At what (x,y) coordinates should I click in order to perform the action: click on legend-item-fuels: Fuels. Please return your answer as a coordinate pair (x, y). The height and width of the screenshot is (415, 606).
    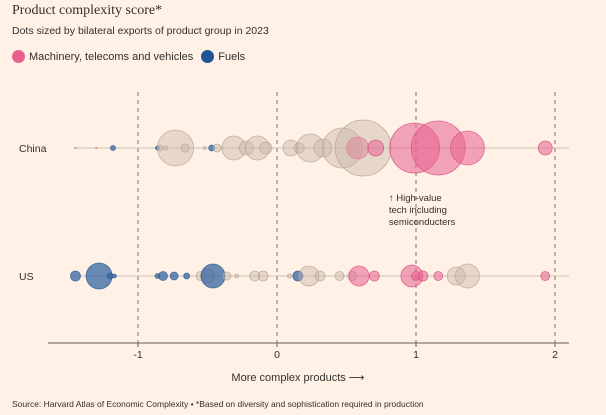
    Looking at the image, I should click on (223, 56).